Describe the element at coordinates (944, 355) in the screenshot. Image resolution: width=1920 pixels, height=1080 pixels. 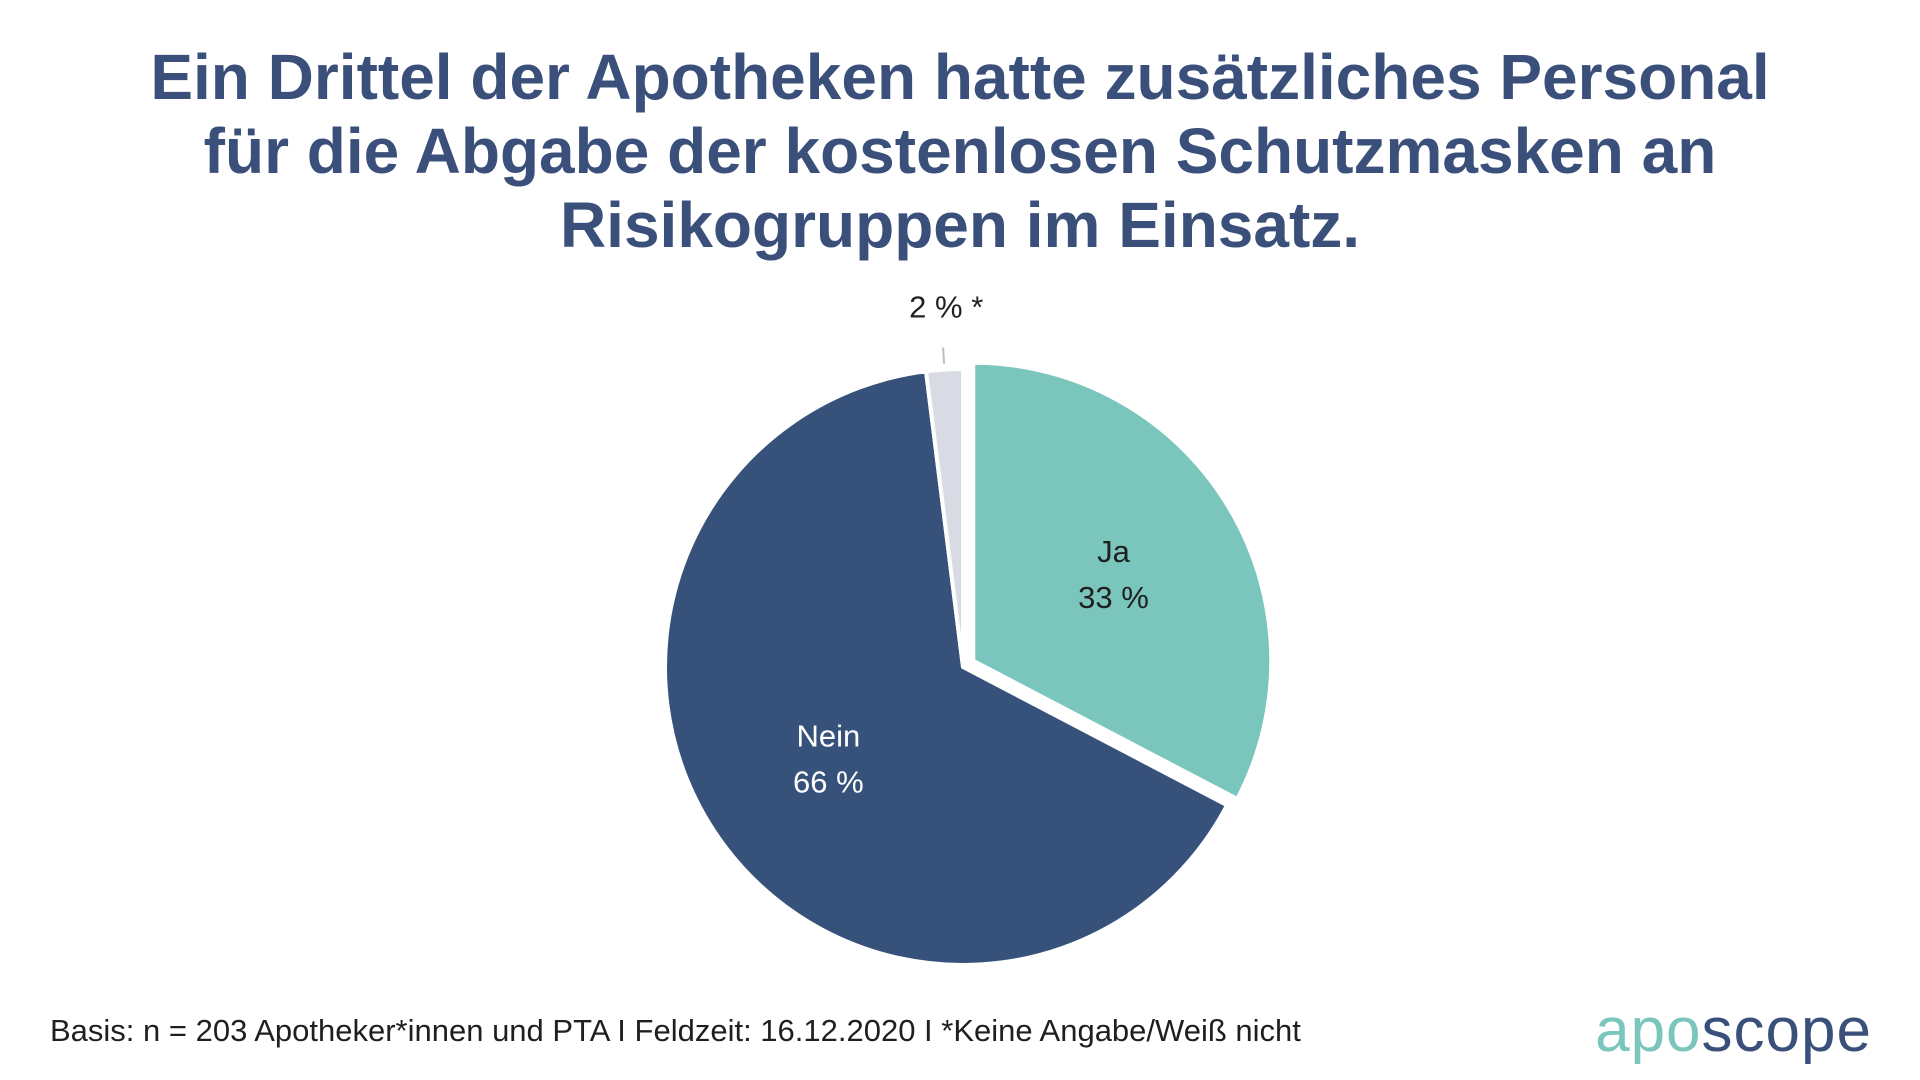
I see `slice-leader-line` at that location.